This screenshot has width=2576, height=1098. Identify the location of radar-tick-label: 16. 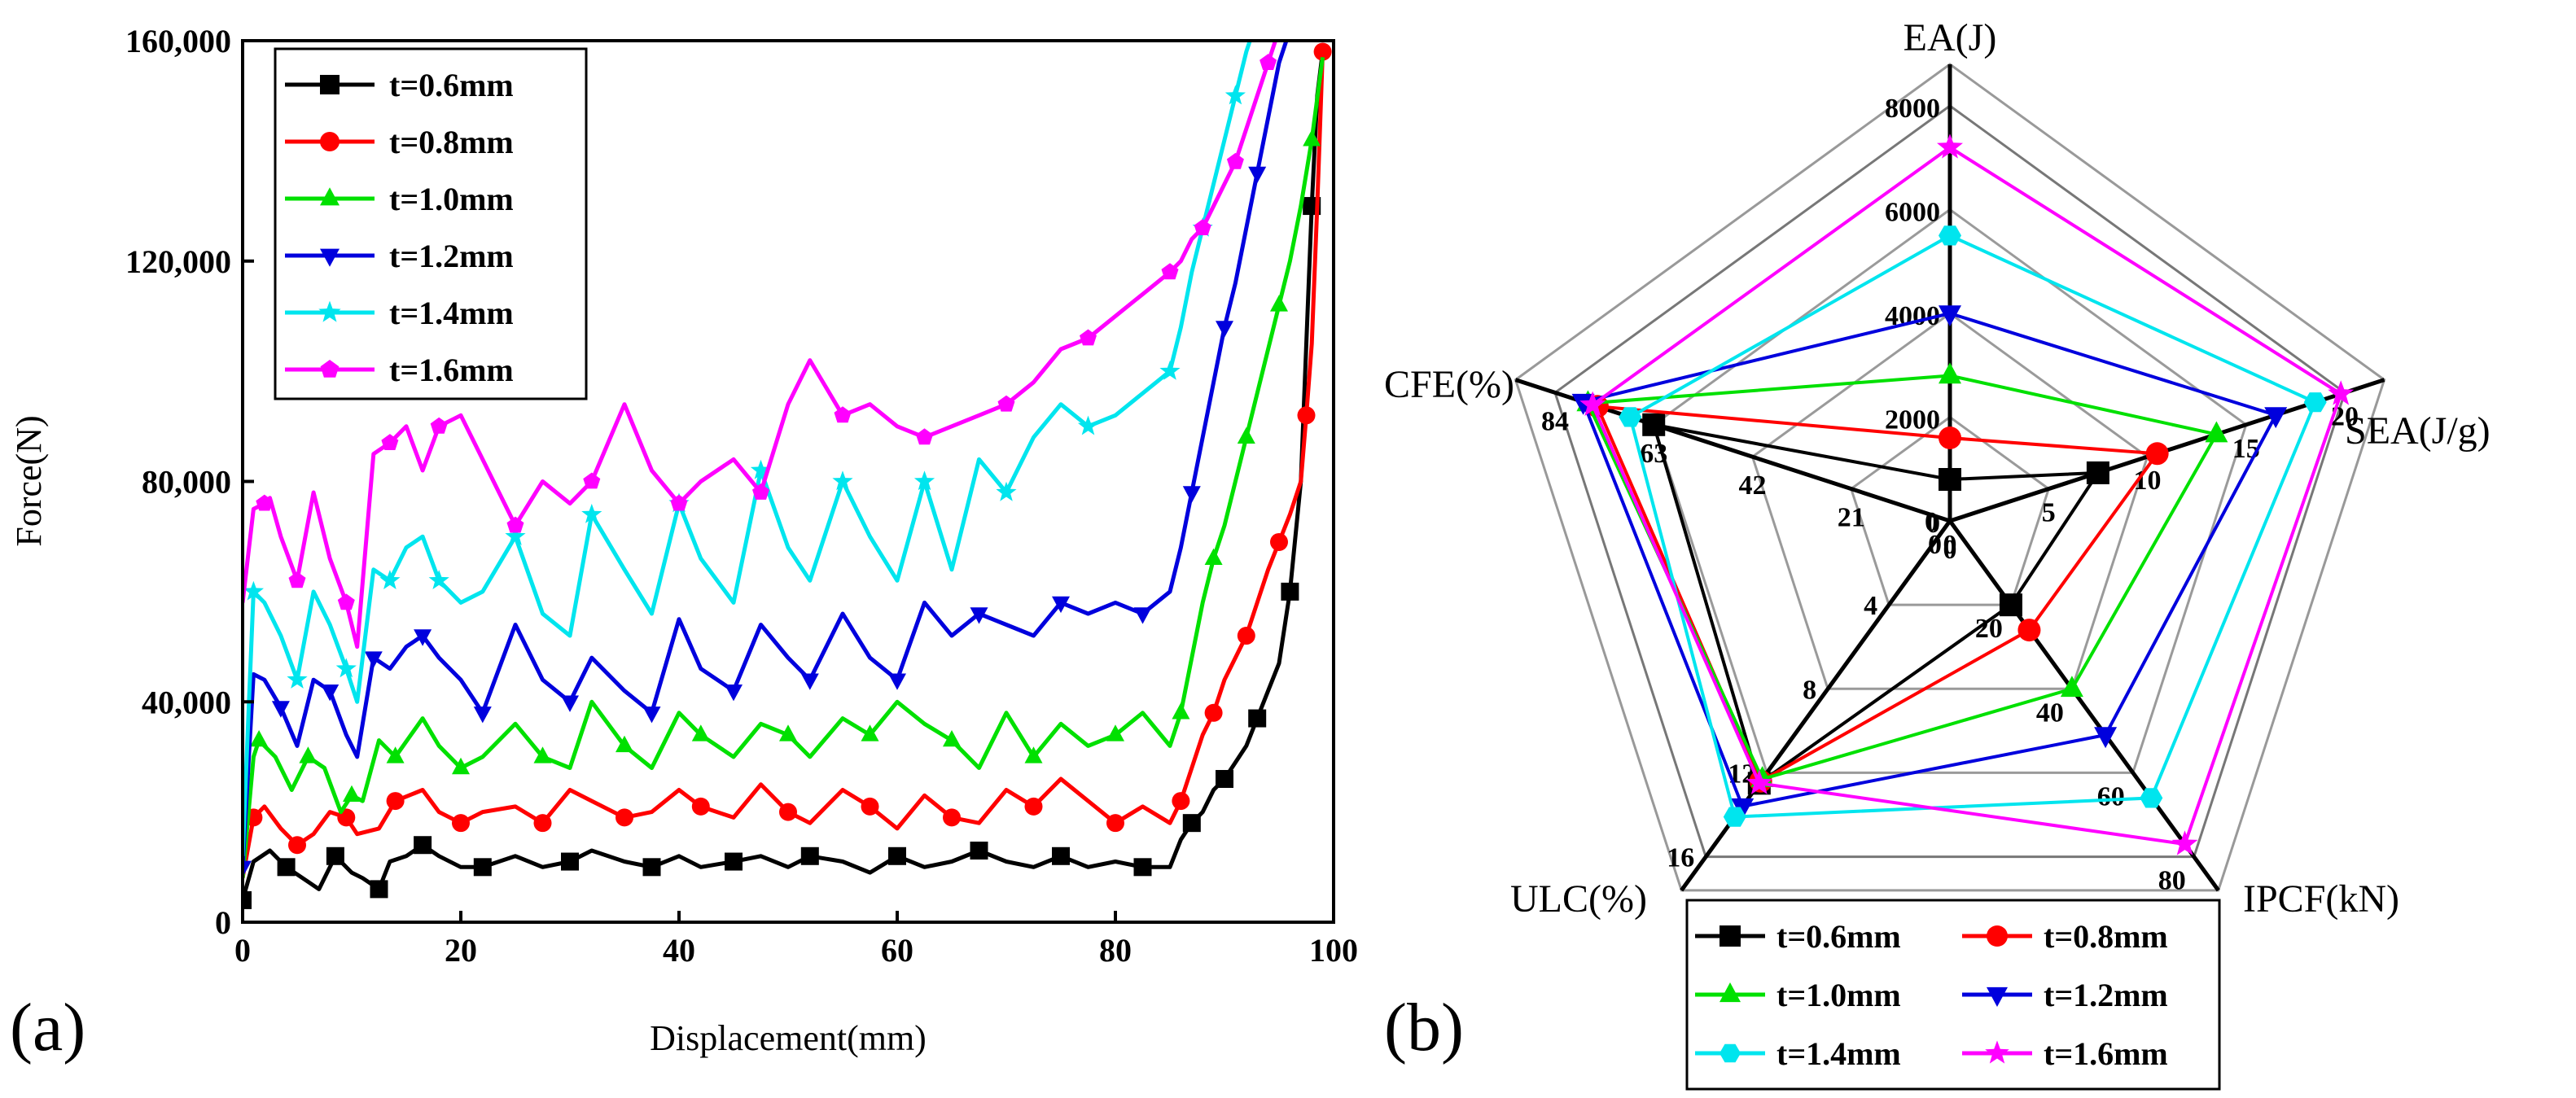
(1680, 858).